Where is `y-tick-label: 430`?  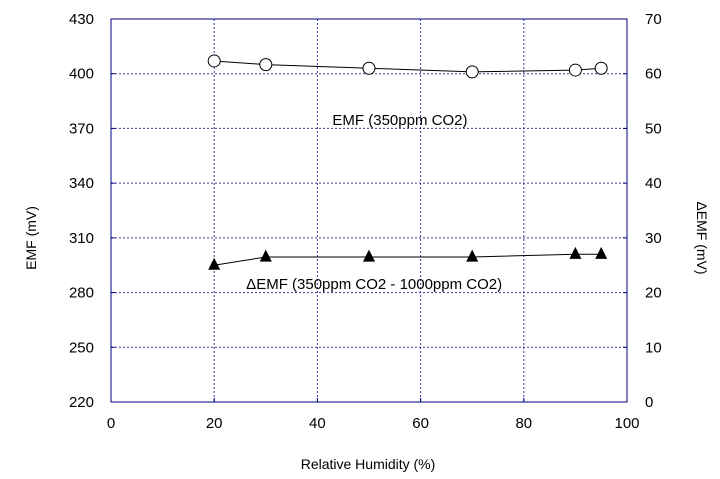
y-tick-label: 430 is located at coordinates (81, 19).